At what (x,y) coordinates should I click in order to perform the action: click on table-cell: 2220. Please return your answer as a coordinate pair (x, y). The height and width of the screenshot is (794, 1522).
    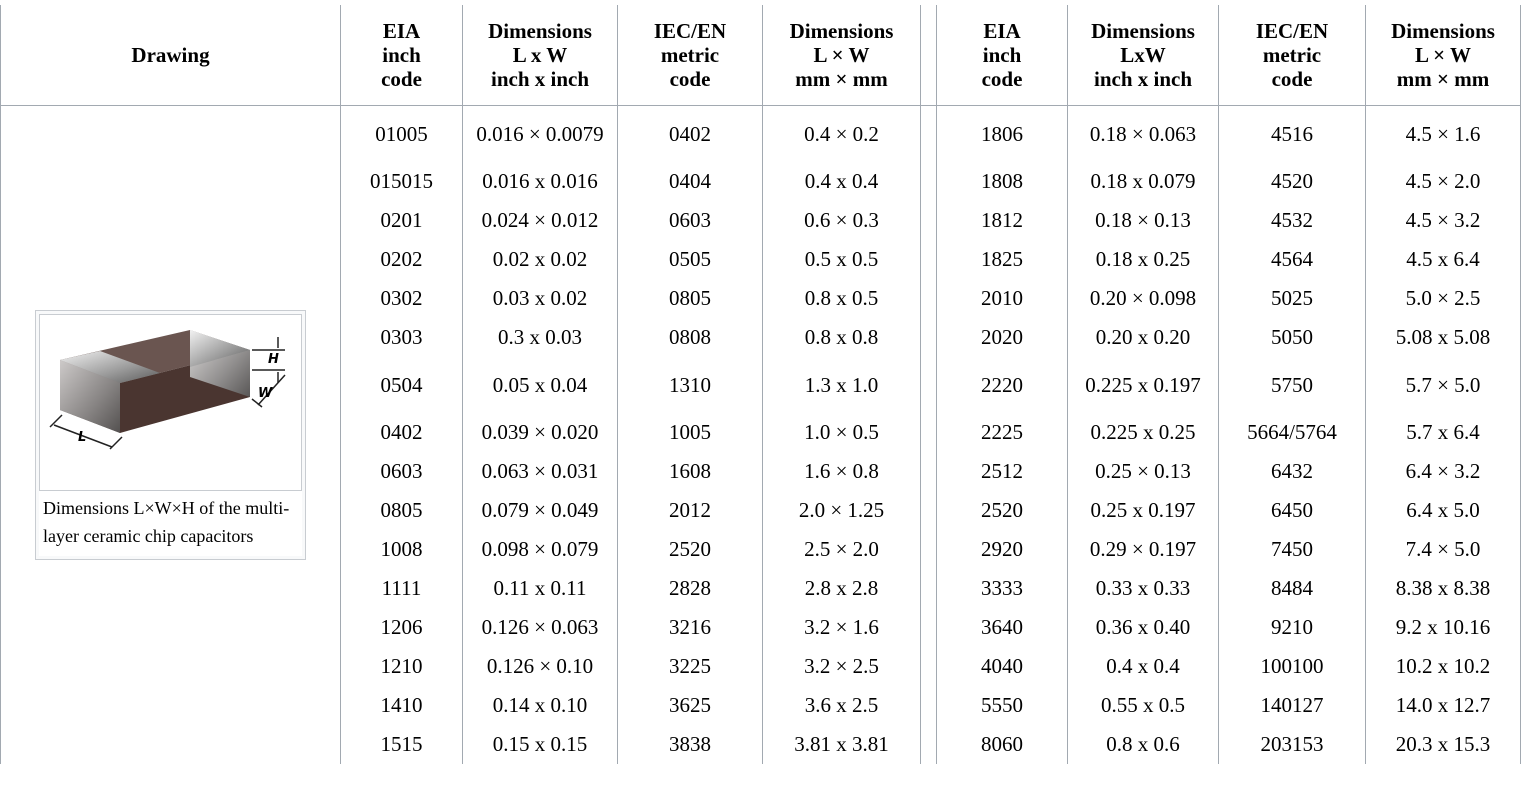
    Looking at the image, I should click on (1002, 384).